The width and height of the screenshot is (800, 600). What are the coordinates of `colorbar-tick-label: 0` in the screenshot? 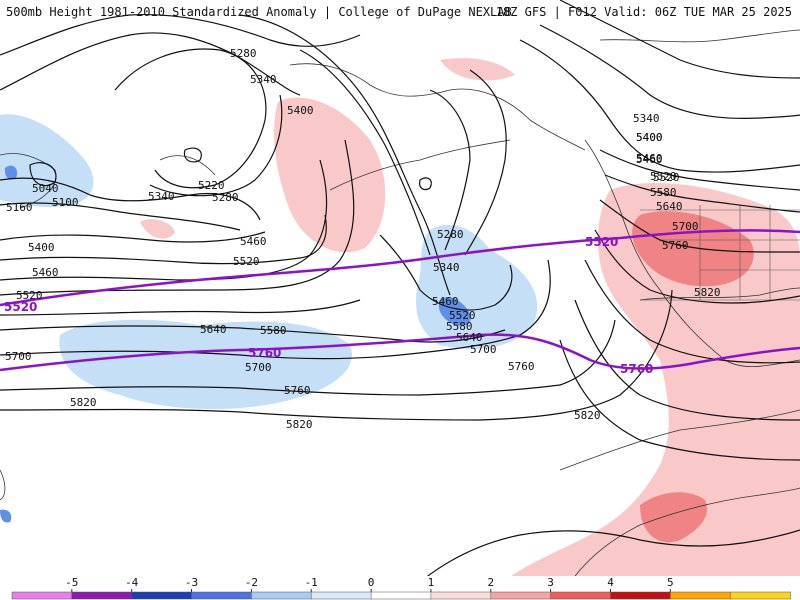 It's located at (371, 582).